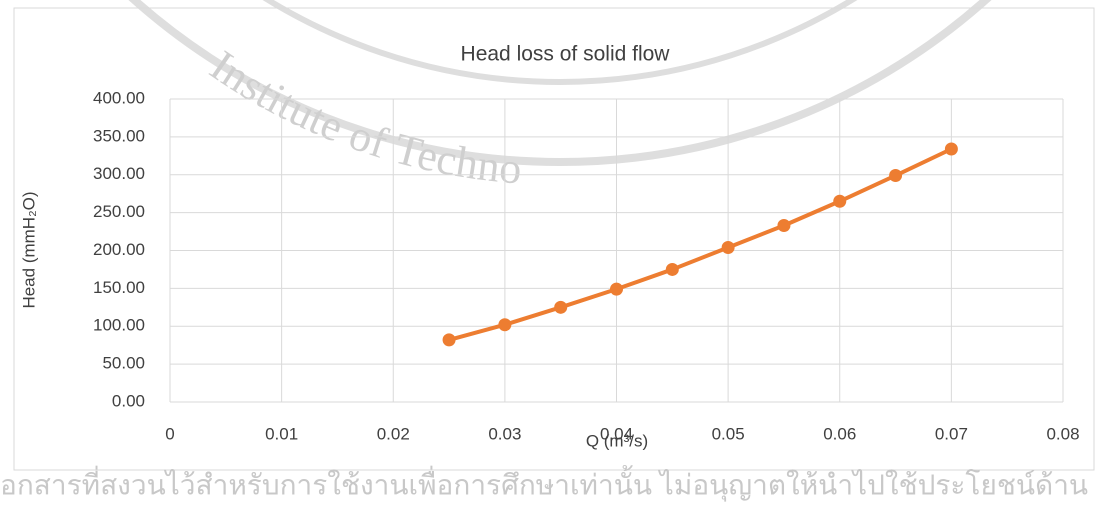 This screenshot has width=1103, height=512. Describe the element at coordinates (560, 42) in the screenshot. I see `watermark-ring` at that location.